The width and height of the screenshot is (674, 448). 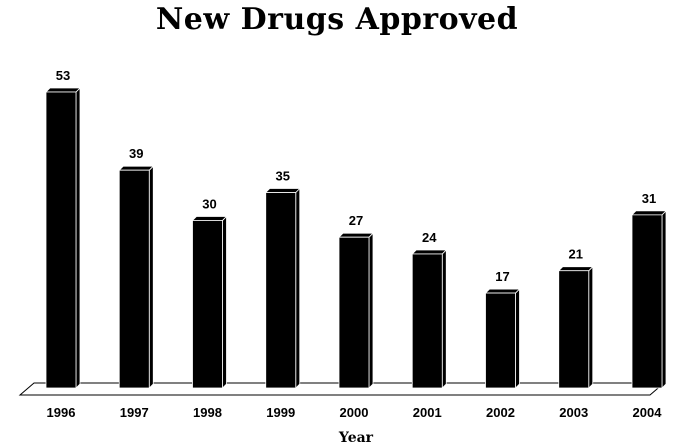 I want to click on data-label: 21, so click(x=576, y=254).